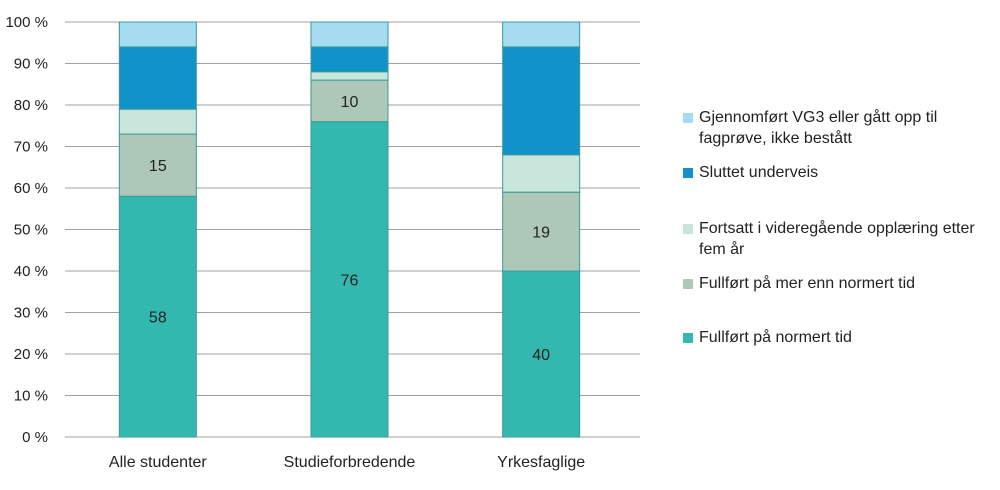 The image size is (1000, 490). Describe the element at coordinates (350, 462) in the screenshot. I see `x-tick-label: Studieforbredende` at that location.